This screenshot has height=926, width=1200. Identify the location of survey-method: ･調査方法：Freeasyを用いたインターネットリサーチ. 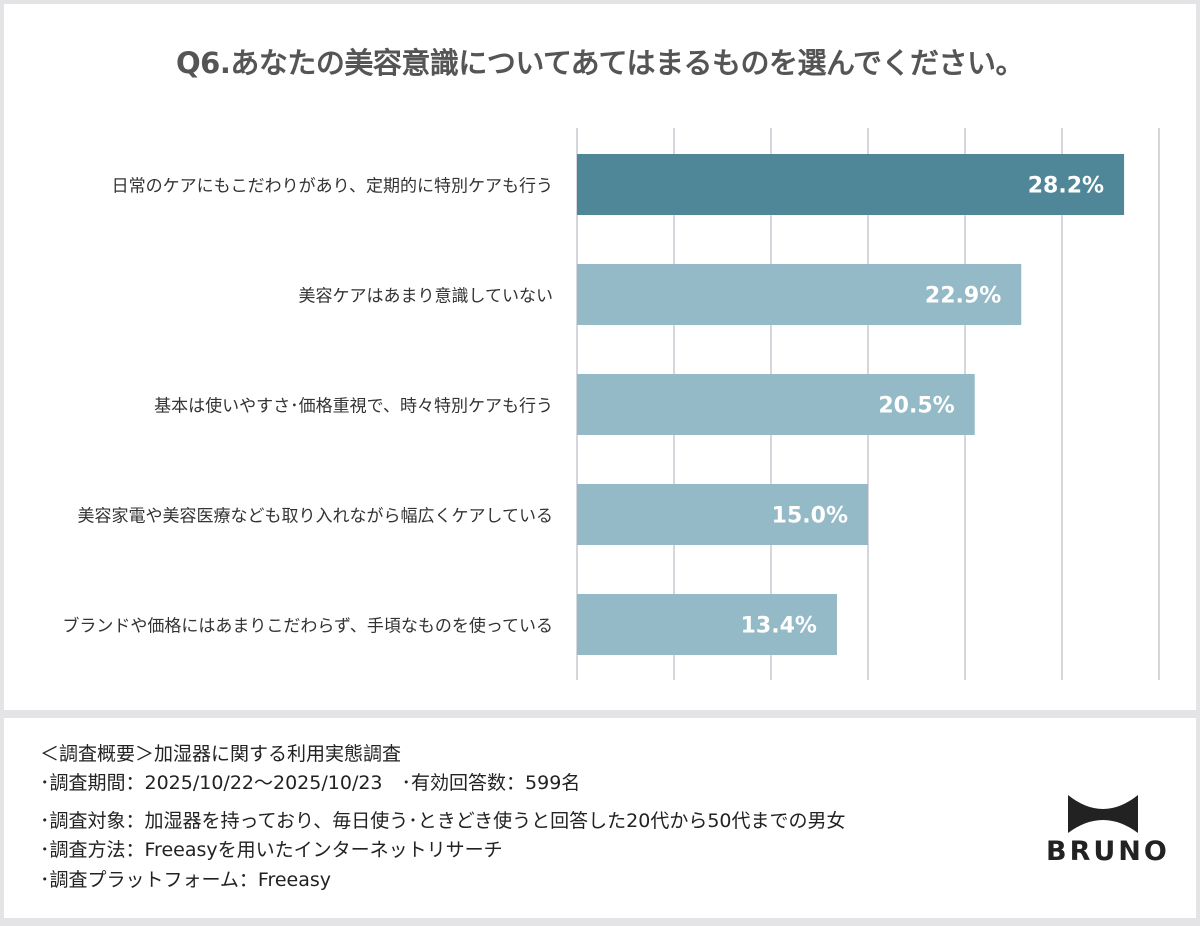
(271, 850).